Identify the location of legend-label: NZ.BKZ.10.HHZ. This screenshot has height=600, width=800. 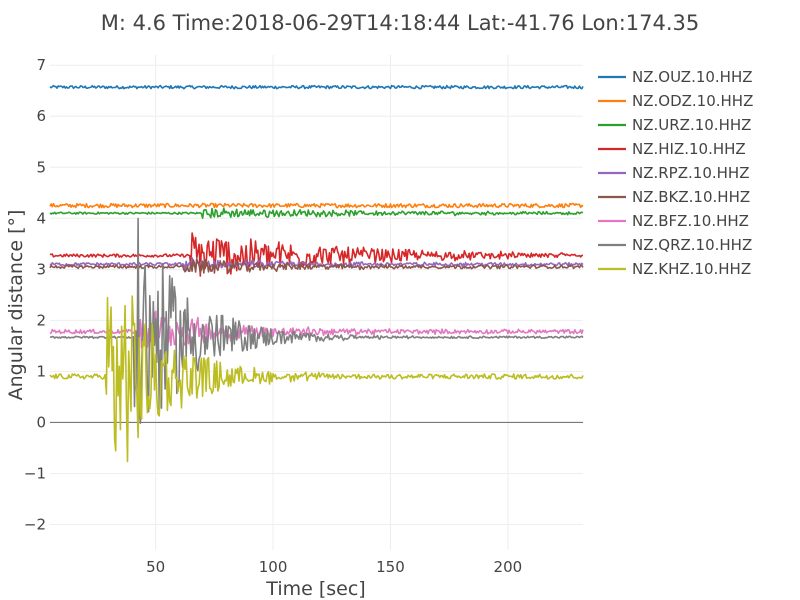
(691, 197).